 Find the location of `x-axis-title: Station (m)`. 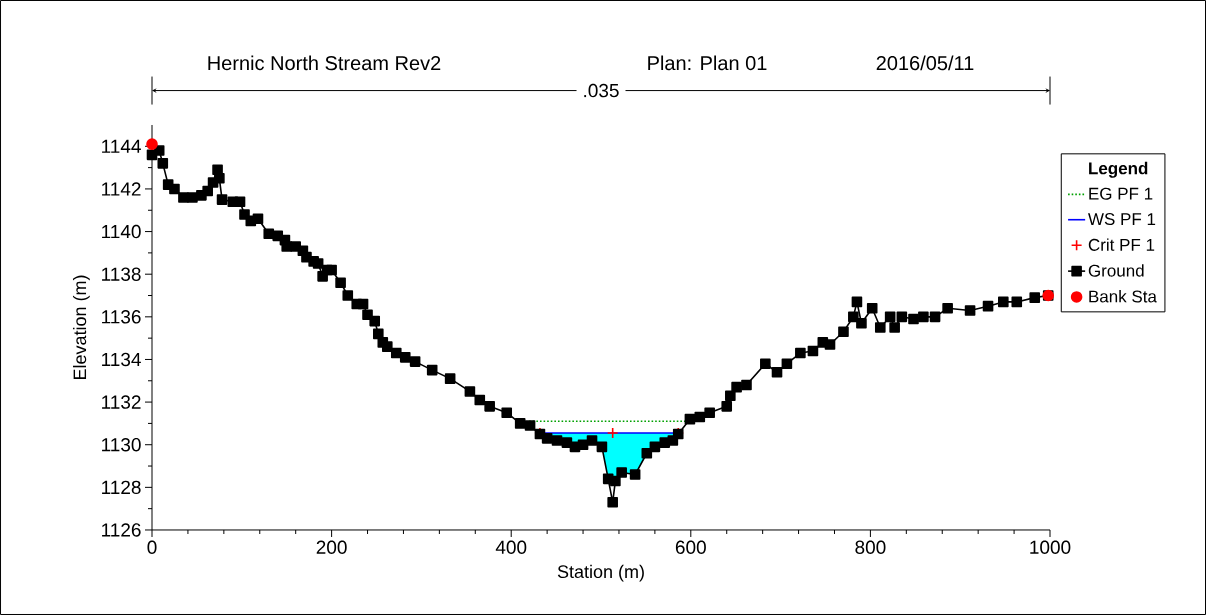

x-axis-title: Station (m) is located at coordinates (600, 573).